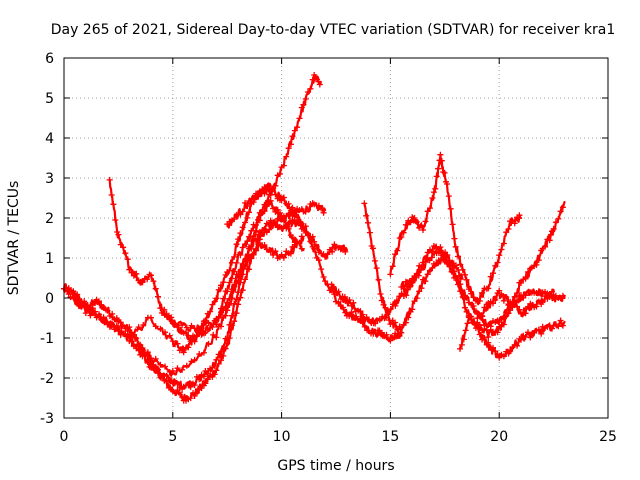  I want to click on y-tick-label: 4, so click(49, 139).